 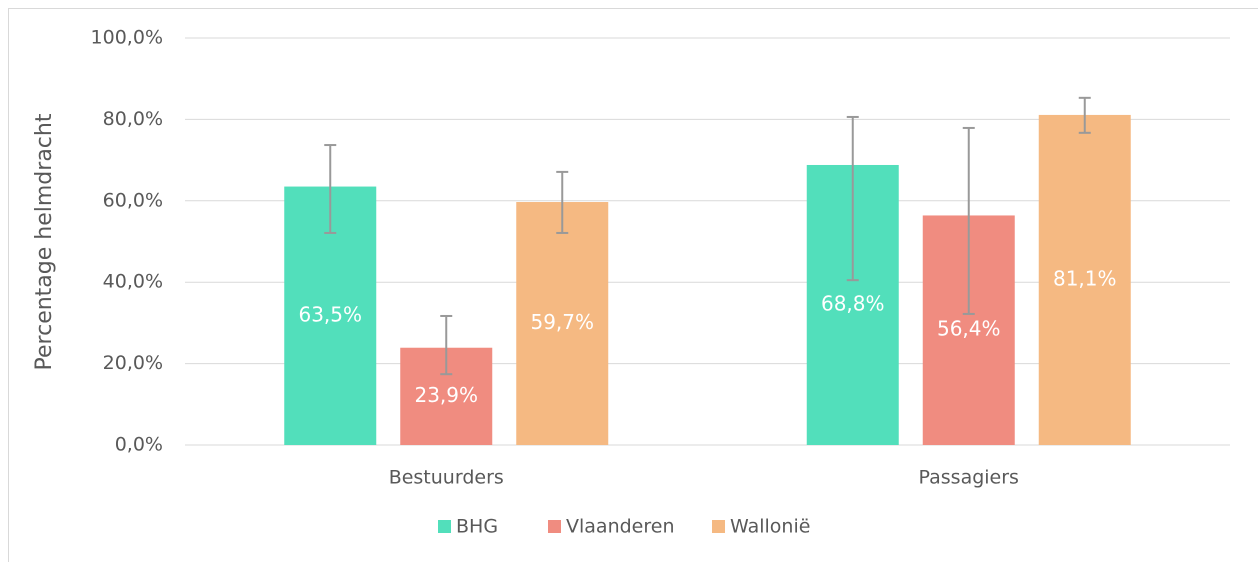 I want to click on y-tick-label: 0,0%, so click(x=139, y=445).